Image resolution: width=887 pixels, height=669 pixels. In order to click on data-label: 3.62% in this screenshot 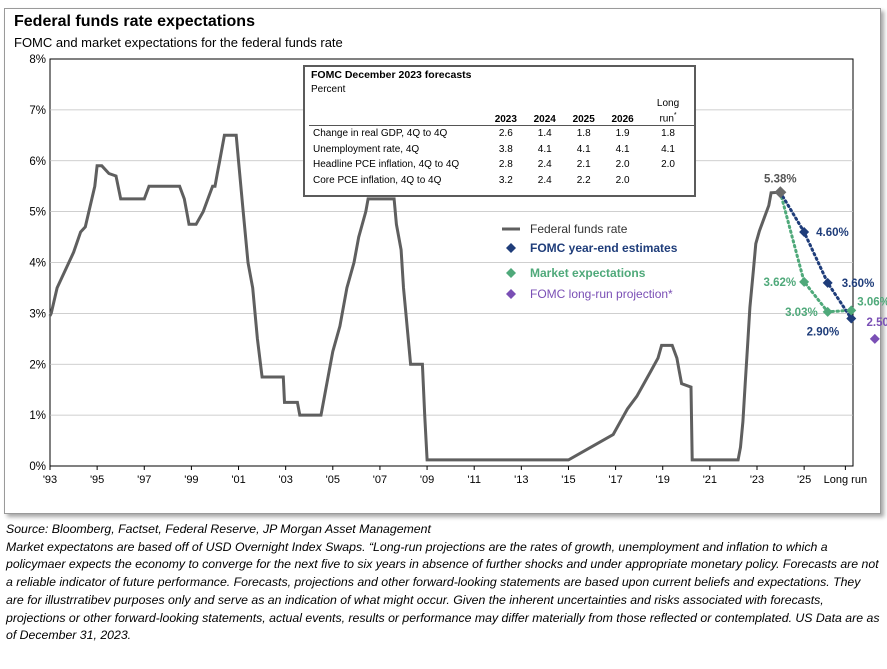, I will do `click(780, 283)`.